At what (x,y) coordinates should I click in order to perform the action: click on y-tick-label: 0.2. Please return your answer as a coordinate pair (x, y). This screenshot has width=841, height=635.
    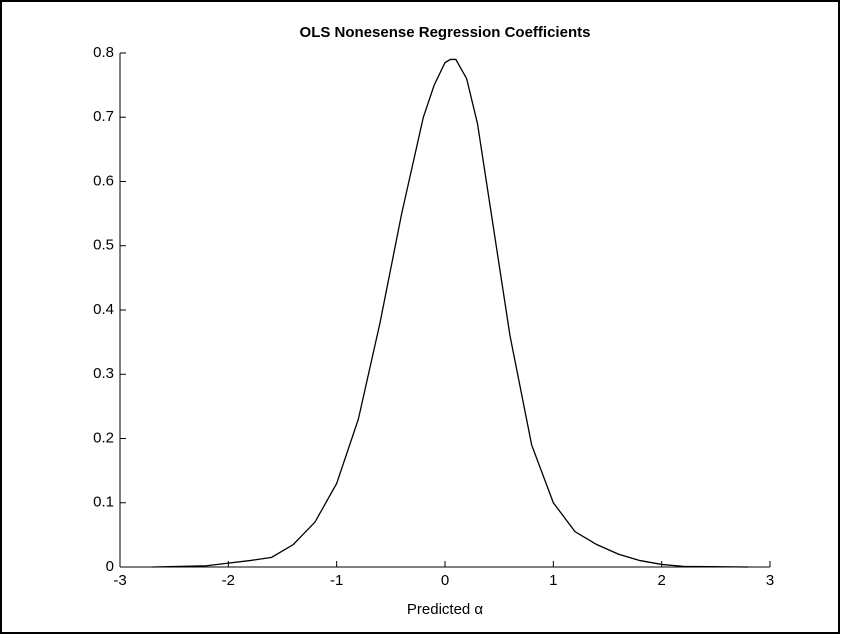
    Looking at the image, I should click on (103, 437).